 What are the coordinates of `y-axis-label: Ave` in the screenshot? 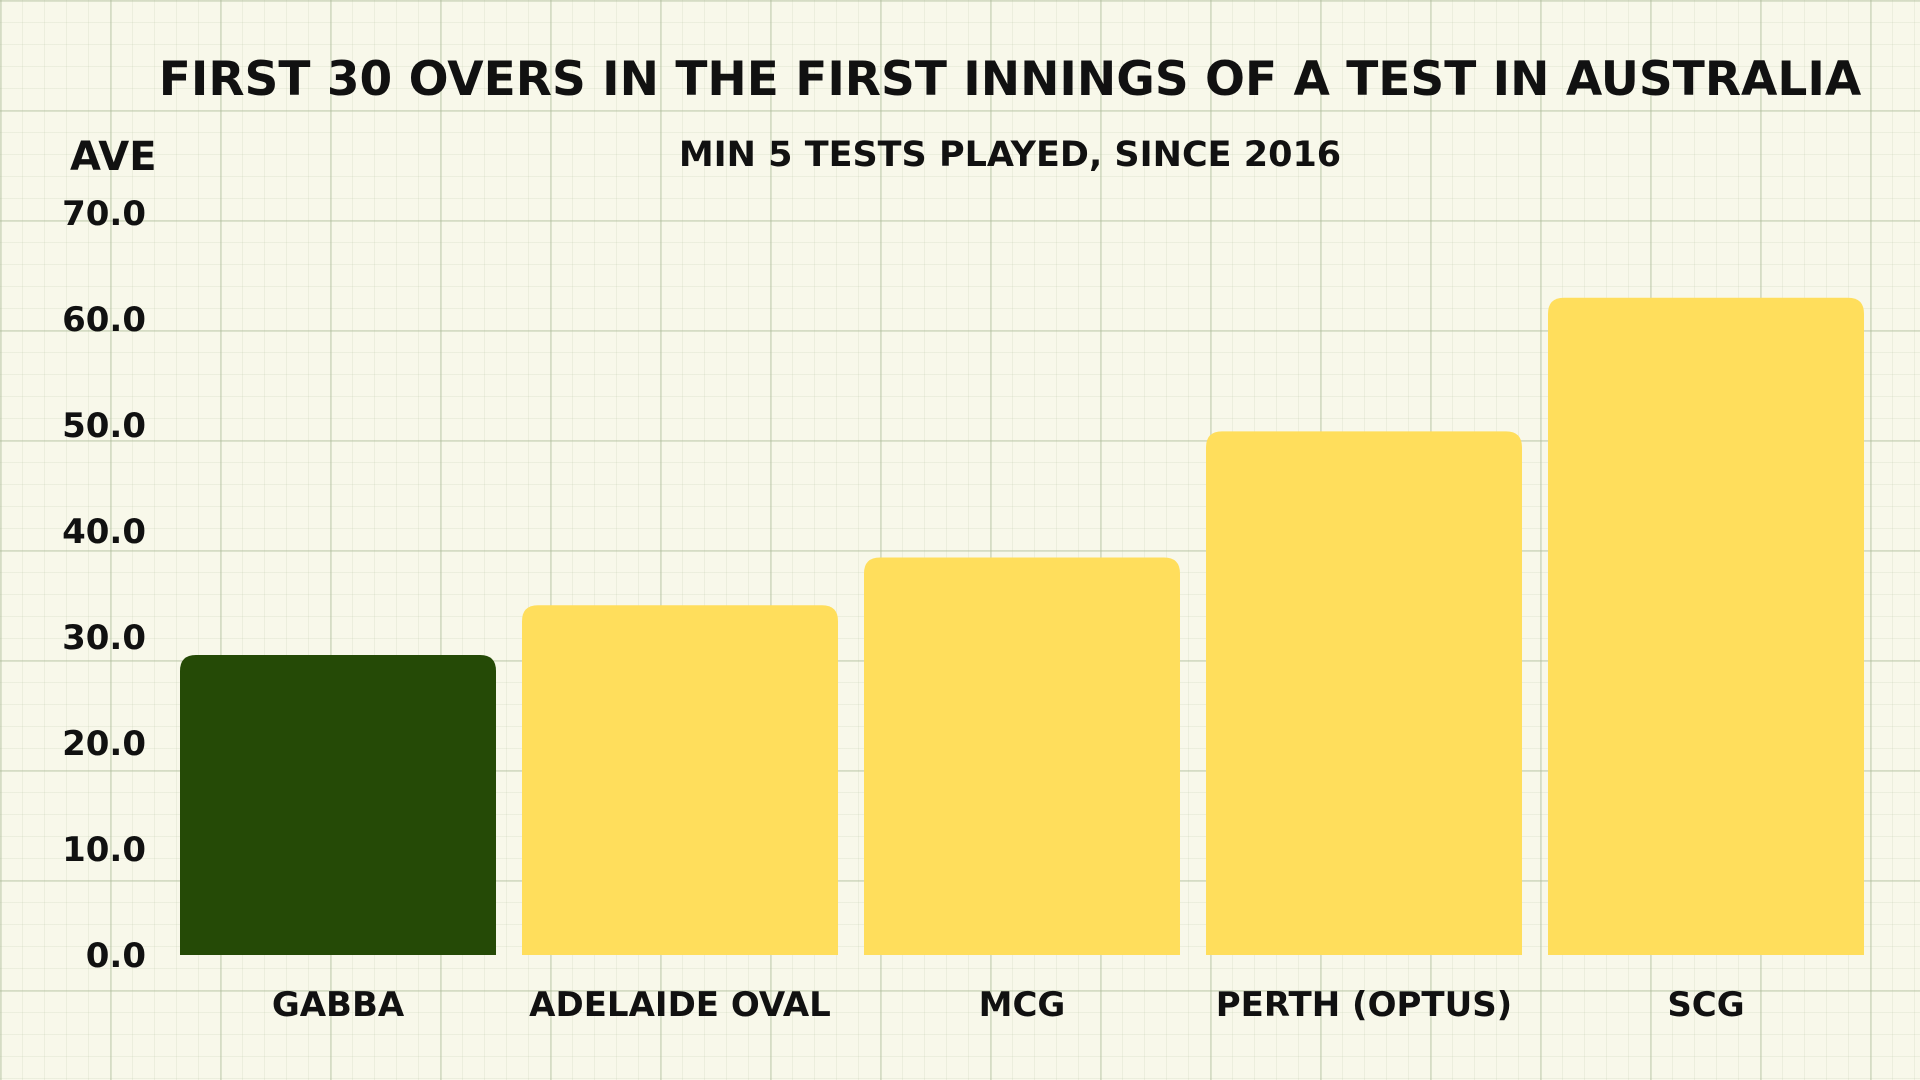 It's located at (113, 157).